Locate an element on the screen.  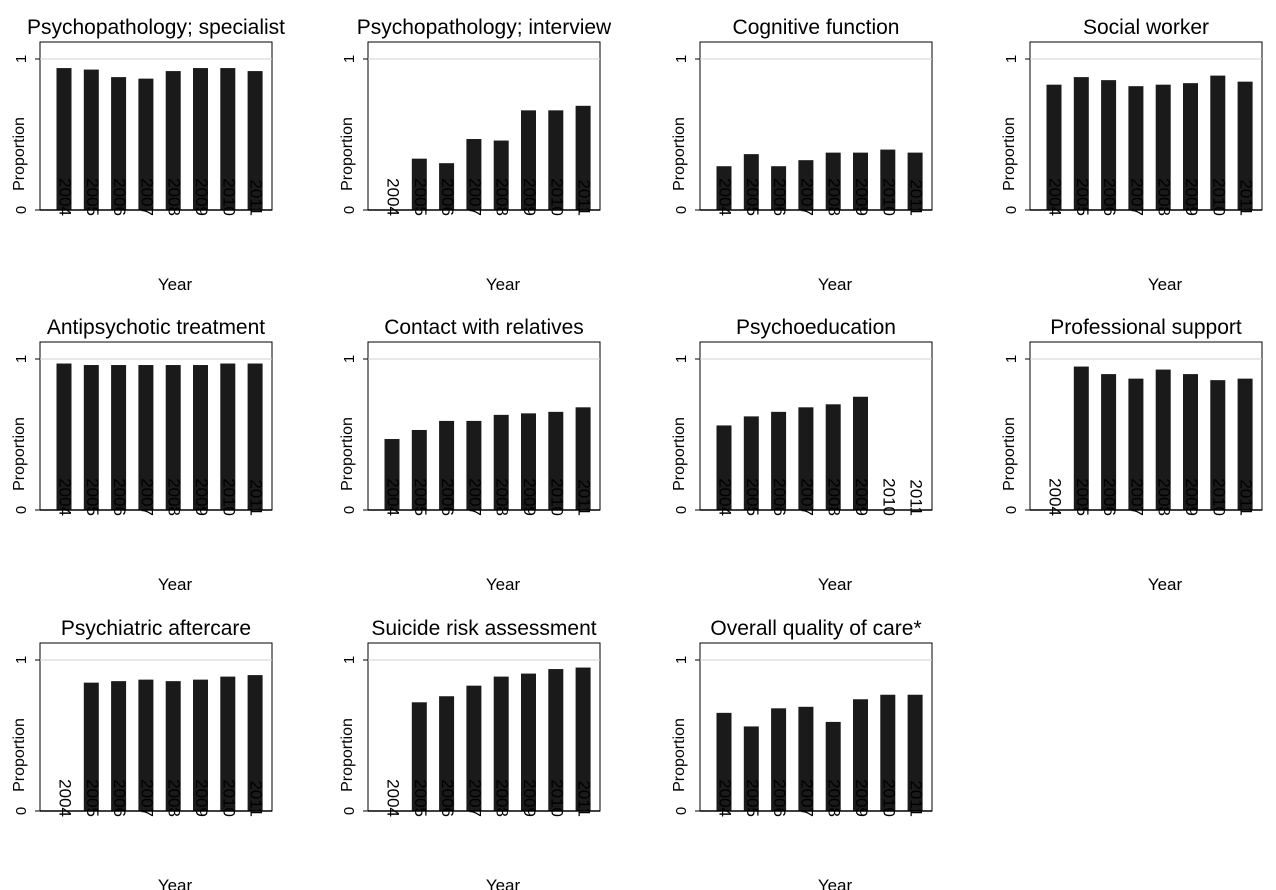
chart-title: Professional support is located at coordinates (1146, 327).